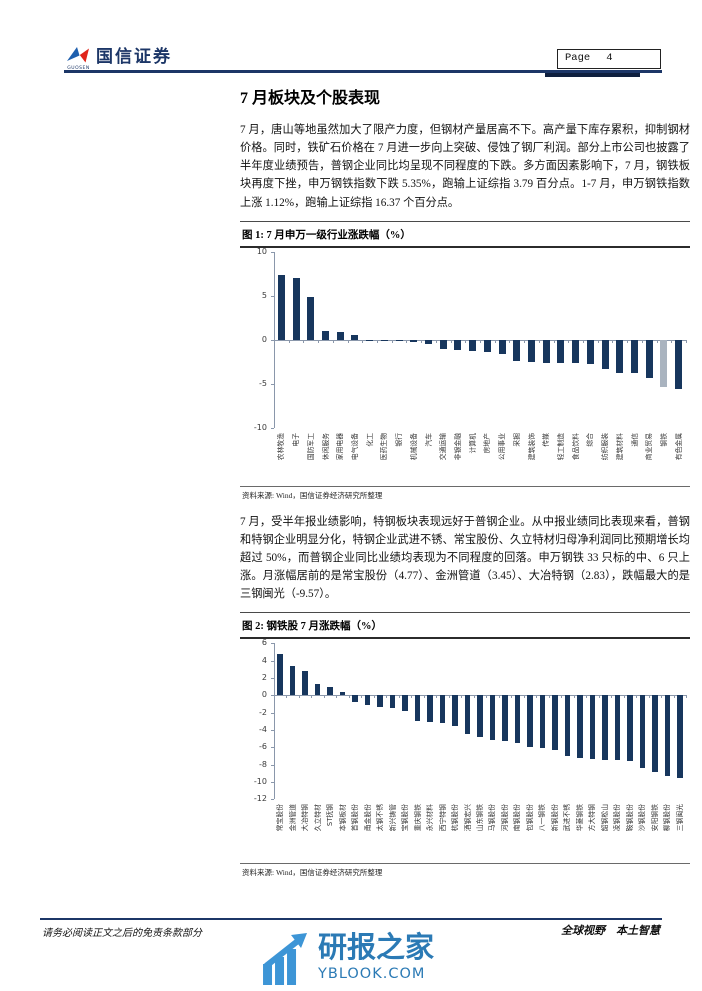 Image resolution: width=702 pixels, height=991 pixels. What do you see at coordinates (310, 98) in the screenshot?
I see `section-title: 7 月板块及个股表现` at bounding box center [310, 98].